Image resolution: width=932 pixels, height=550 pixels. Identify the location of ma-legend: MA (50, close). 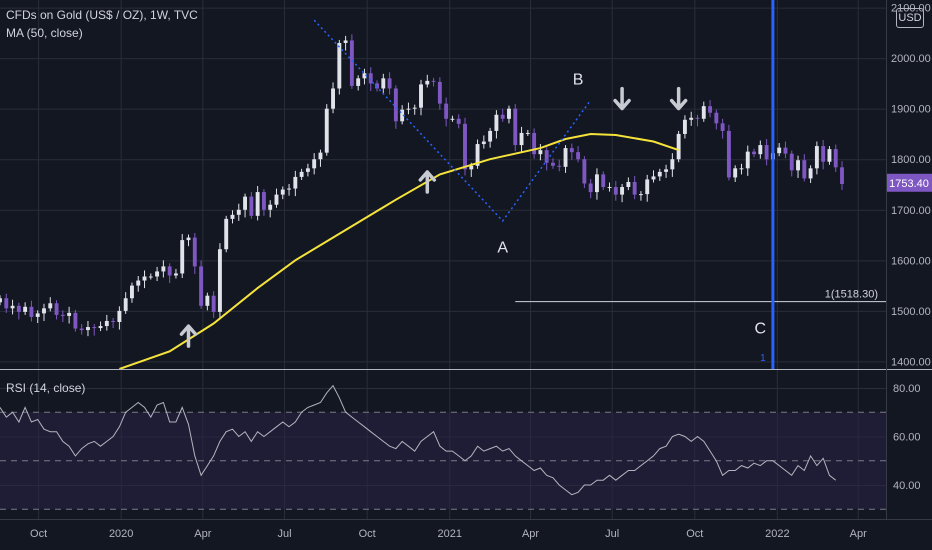
(44, 33).